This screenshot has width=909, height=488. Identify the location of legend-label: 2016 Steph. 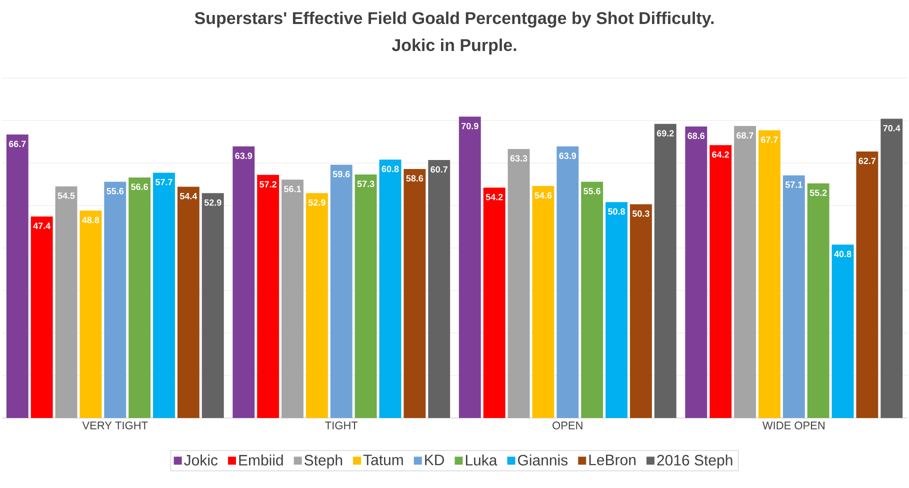
(694, 461).